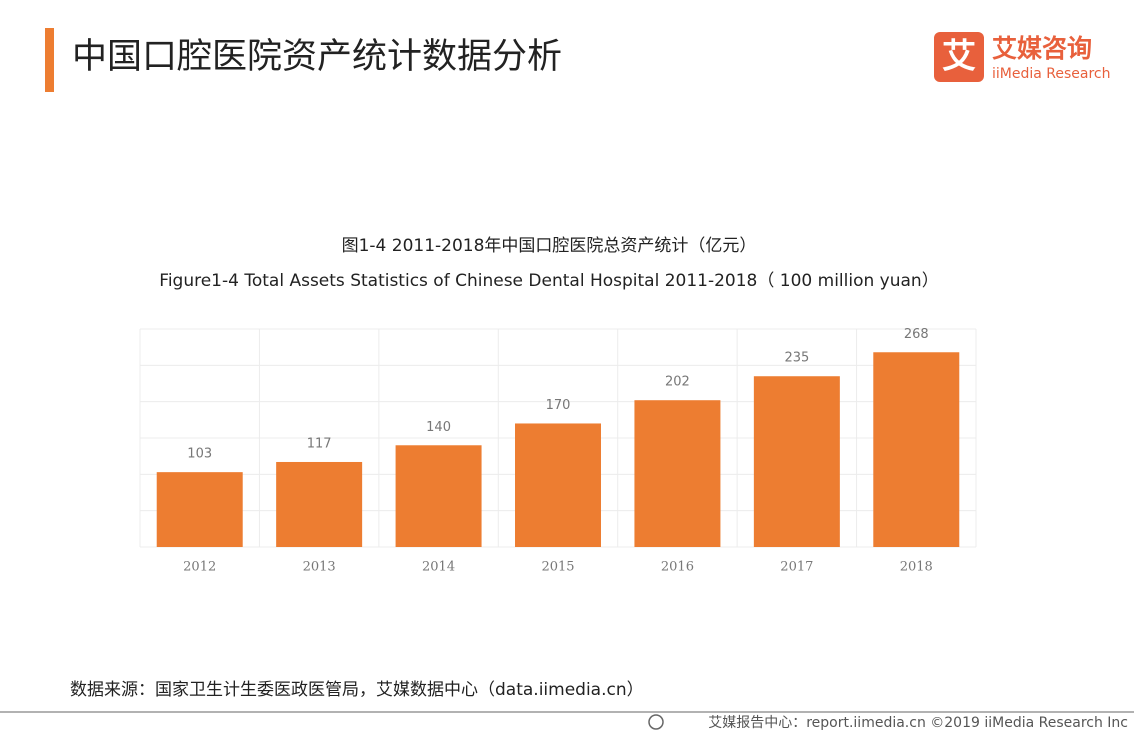 Image resolution: width=1134 pixels, height=737 pixels. What do you see at coordinates (319, 567) in the screenshot?
I see `x-tick-label: 2013` at bounding box center [319, 567].